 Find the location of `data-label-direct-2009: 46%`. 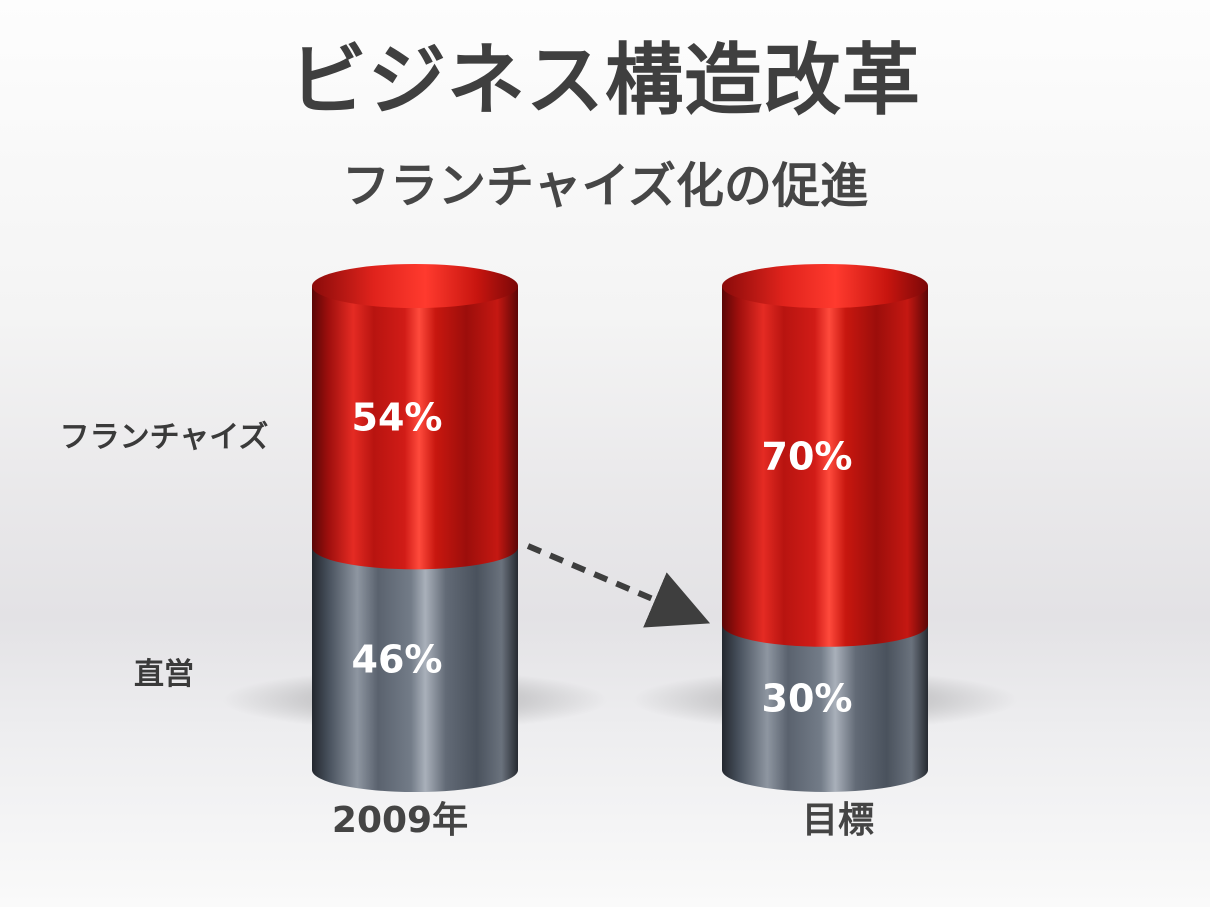

data-label-direct-2009: 46% is located at coordinates (397, 660).